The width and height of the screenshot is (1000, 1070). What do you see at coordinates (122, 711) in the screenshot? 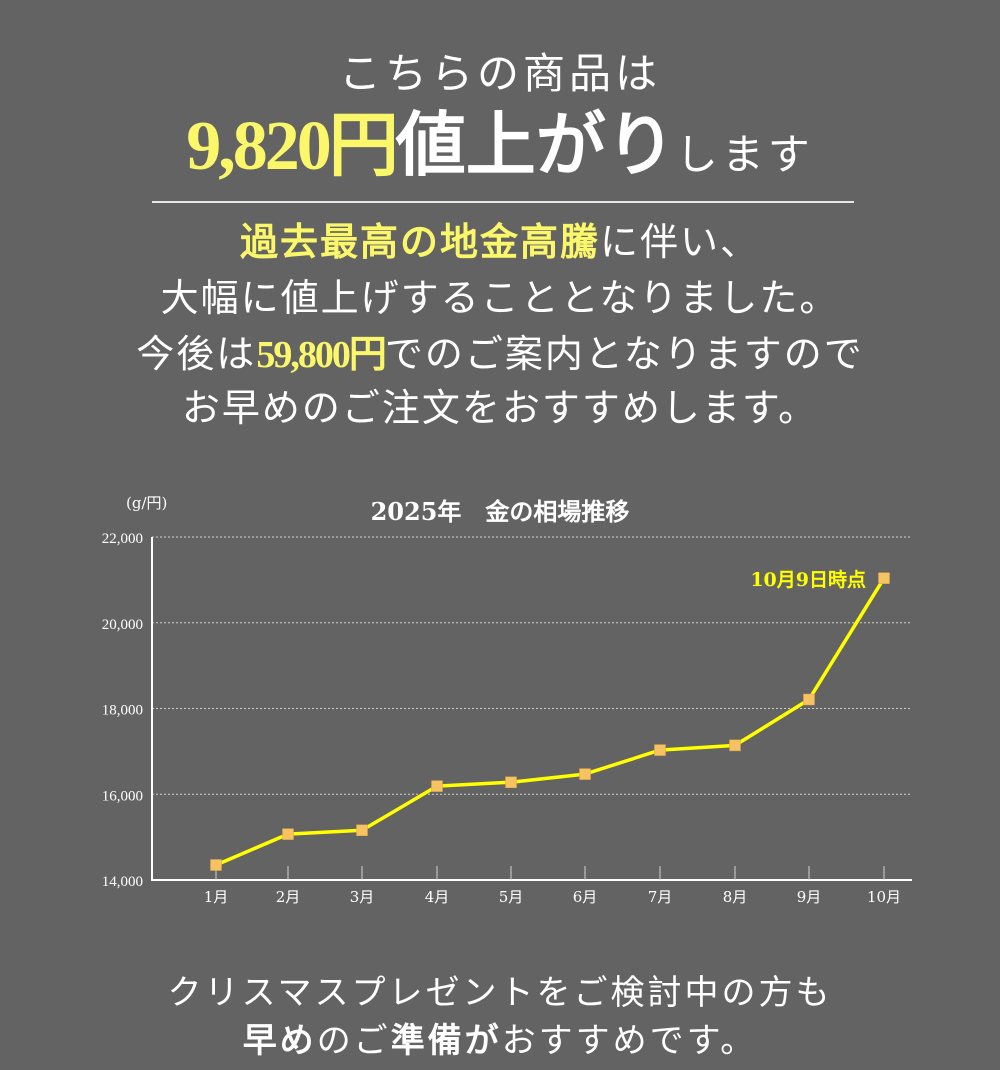
I see `y-tick-label: 18,000` at bounding box center [122, 711].